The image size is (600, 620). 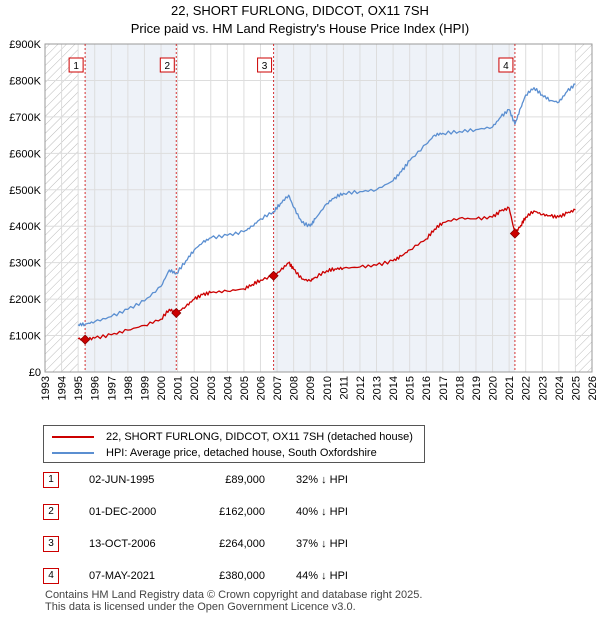 I want to click on x-tick-label: 2004, so click(x=228, y=388).